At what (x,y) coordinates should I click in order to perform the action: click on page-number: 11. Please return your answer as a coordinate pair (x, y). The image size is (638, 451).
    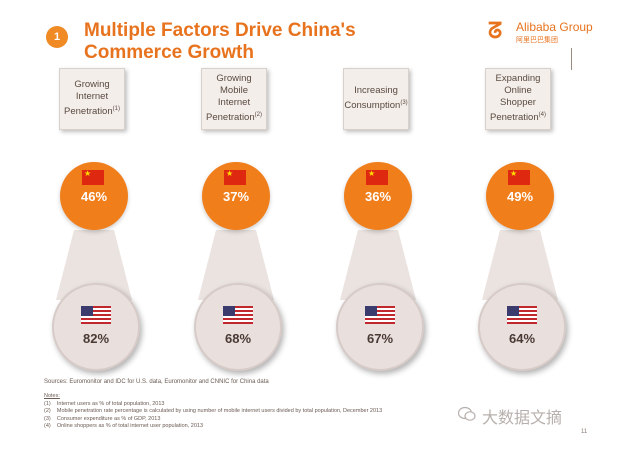
    Looking at the image, I should click on (584, 432).